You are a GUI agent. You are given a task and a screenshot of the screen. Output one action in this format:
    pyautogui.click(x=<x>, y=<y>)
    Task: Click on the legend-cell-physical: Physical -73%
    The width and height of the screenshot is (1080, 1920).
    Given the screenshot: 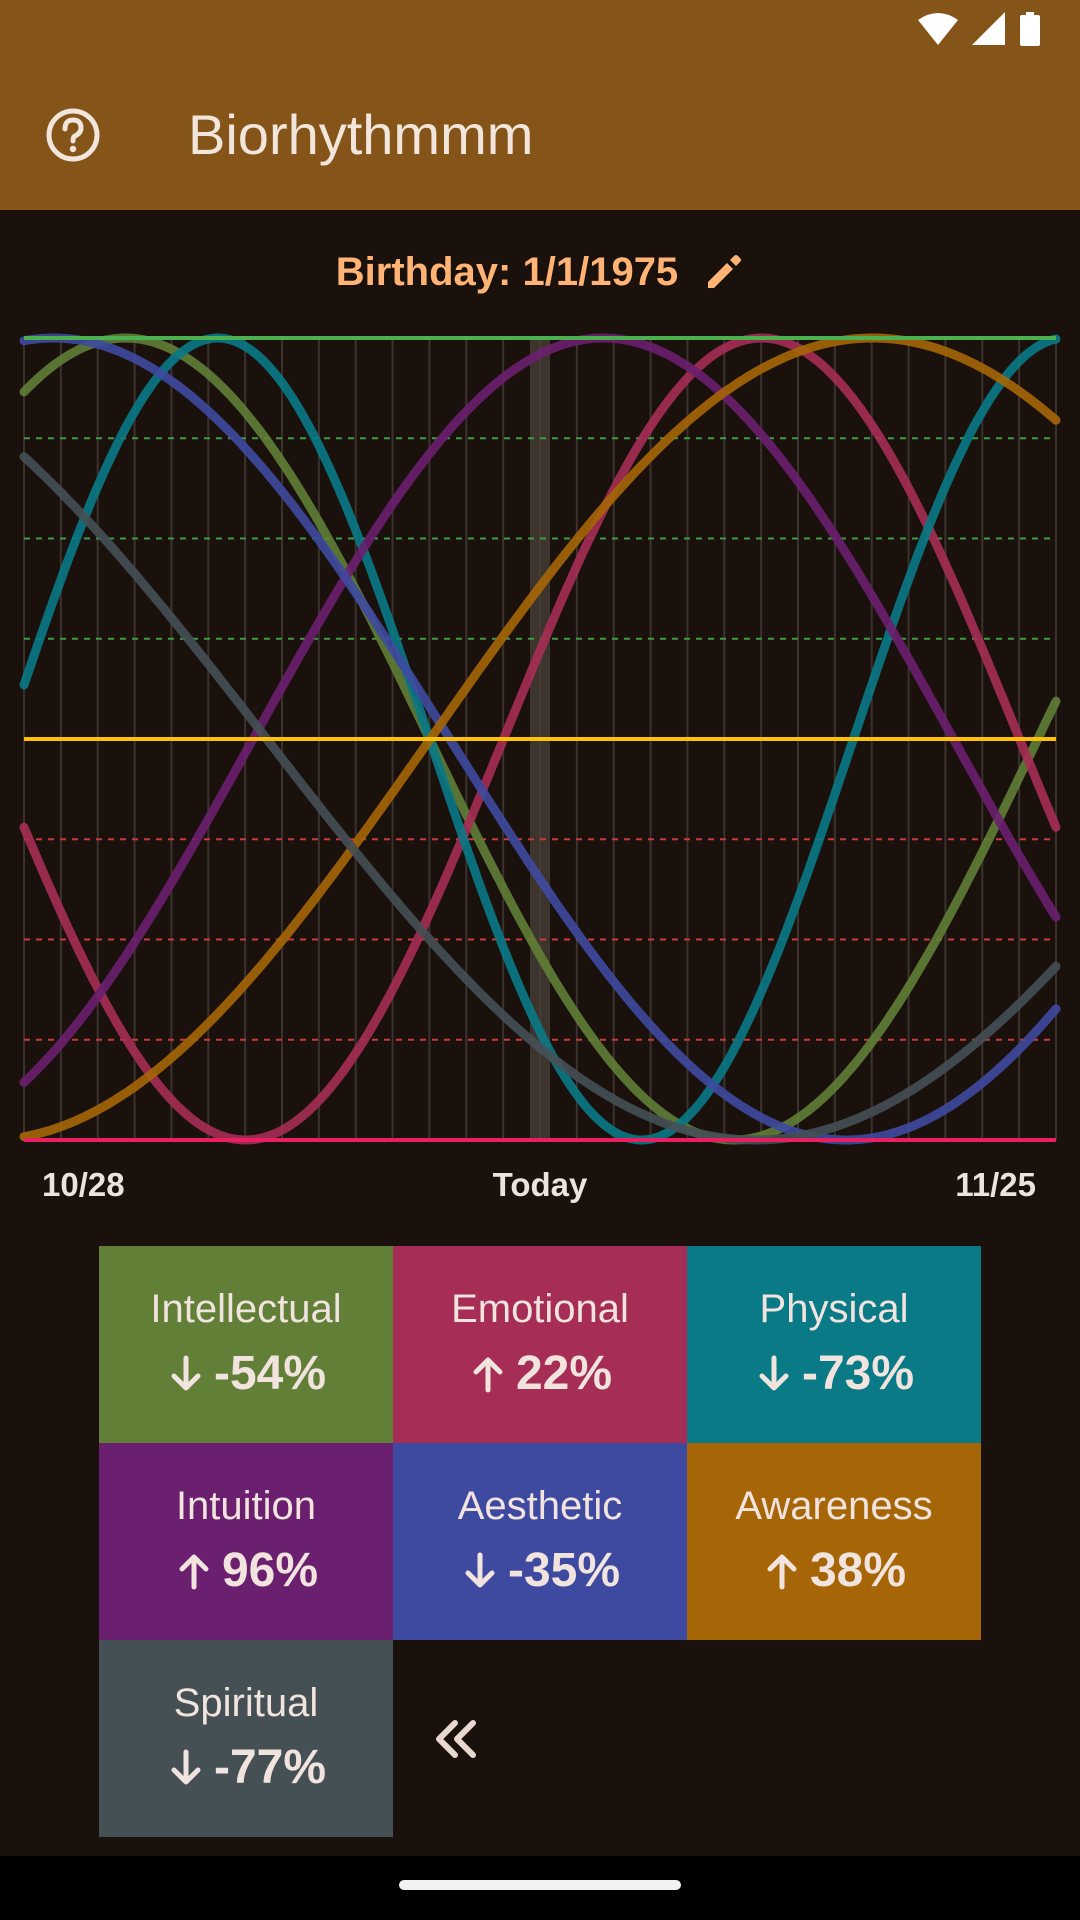 What is the action you would take?
    pyautogui.click(x=834, y=1344)
    